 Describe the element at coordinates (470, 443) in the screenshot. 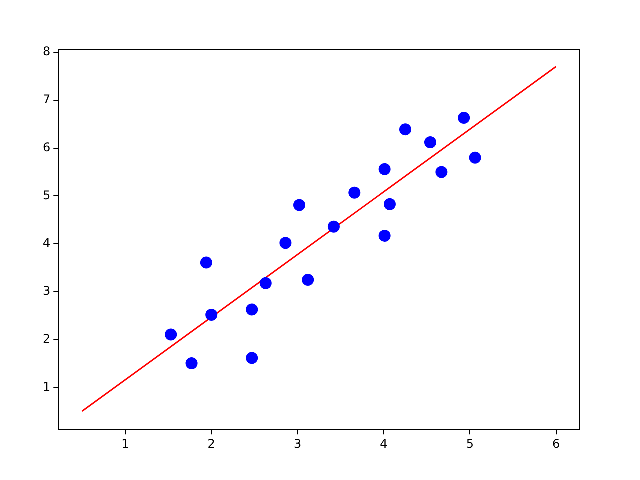

I see `x-tick-label: 5` at that location.